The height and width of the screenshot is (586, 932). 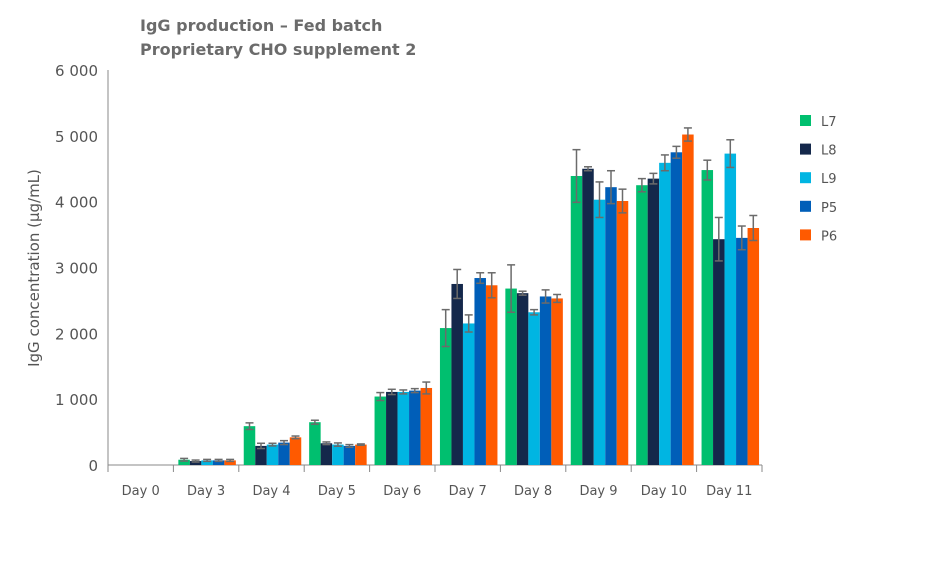 What do you see at coordinates (729, 491) in the screenshot?
I see `x-tick-label: Day 11` at bounding box center [729, 491].